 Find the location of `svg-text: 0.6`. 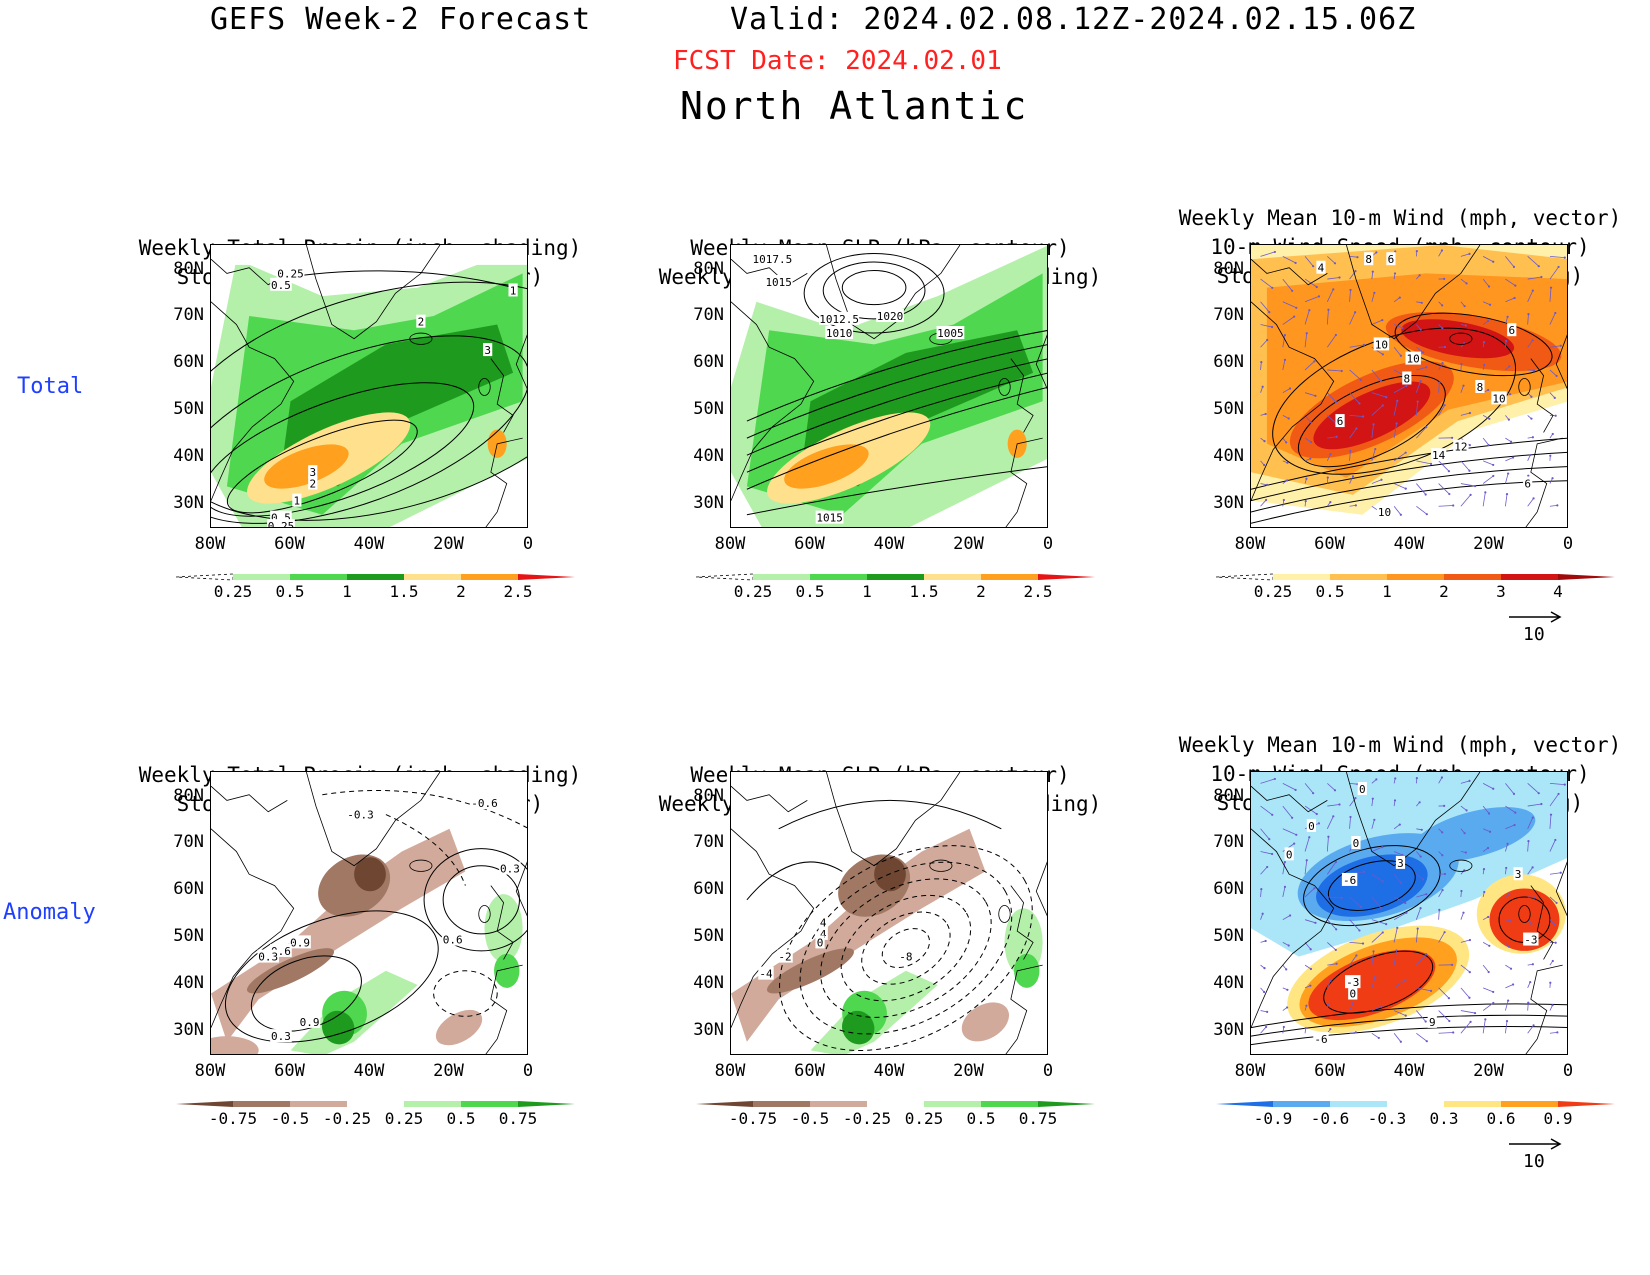

svg-text: 0.6 is located at coordinates (453, 940).